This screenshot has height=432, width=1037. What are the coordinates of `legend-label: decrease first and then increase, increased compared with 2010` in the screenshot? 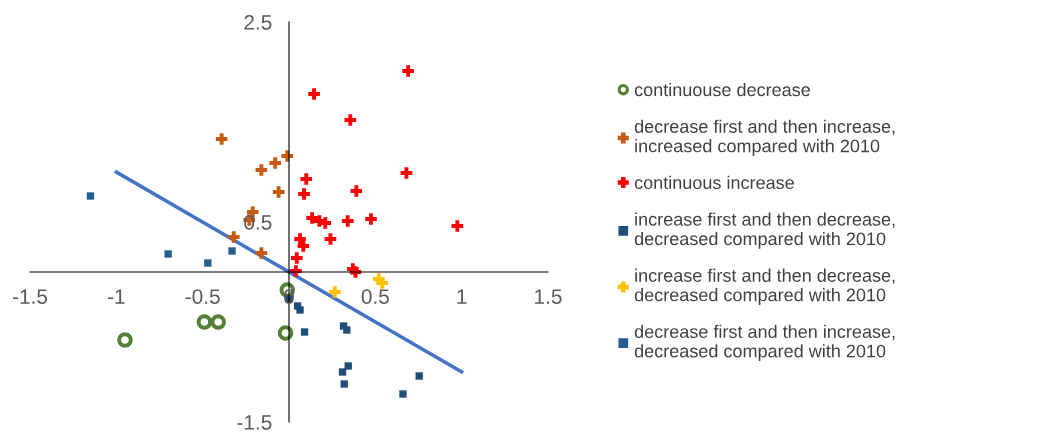 It's located at (764, 137).